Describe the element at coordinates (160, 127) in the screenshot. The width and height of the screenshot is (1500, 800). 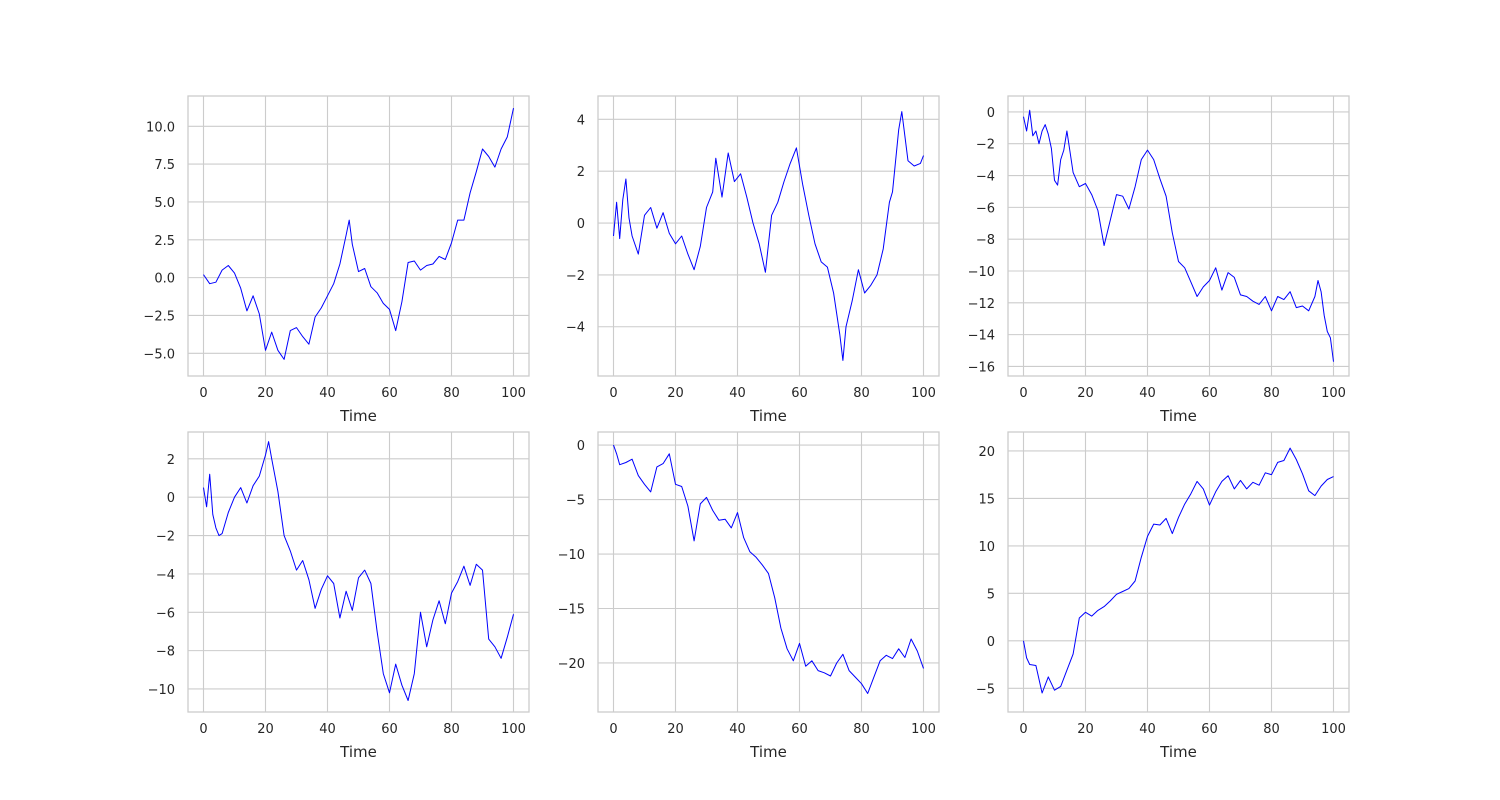
I see `y-tick-label: 10.0` at that location.